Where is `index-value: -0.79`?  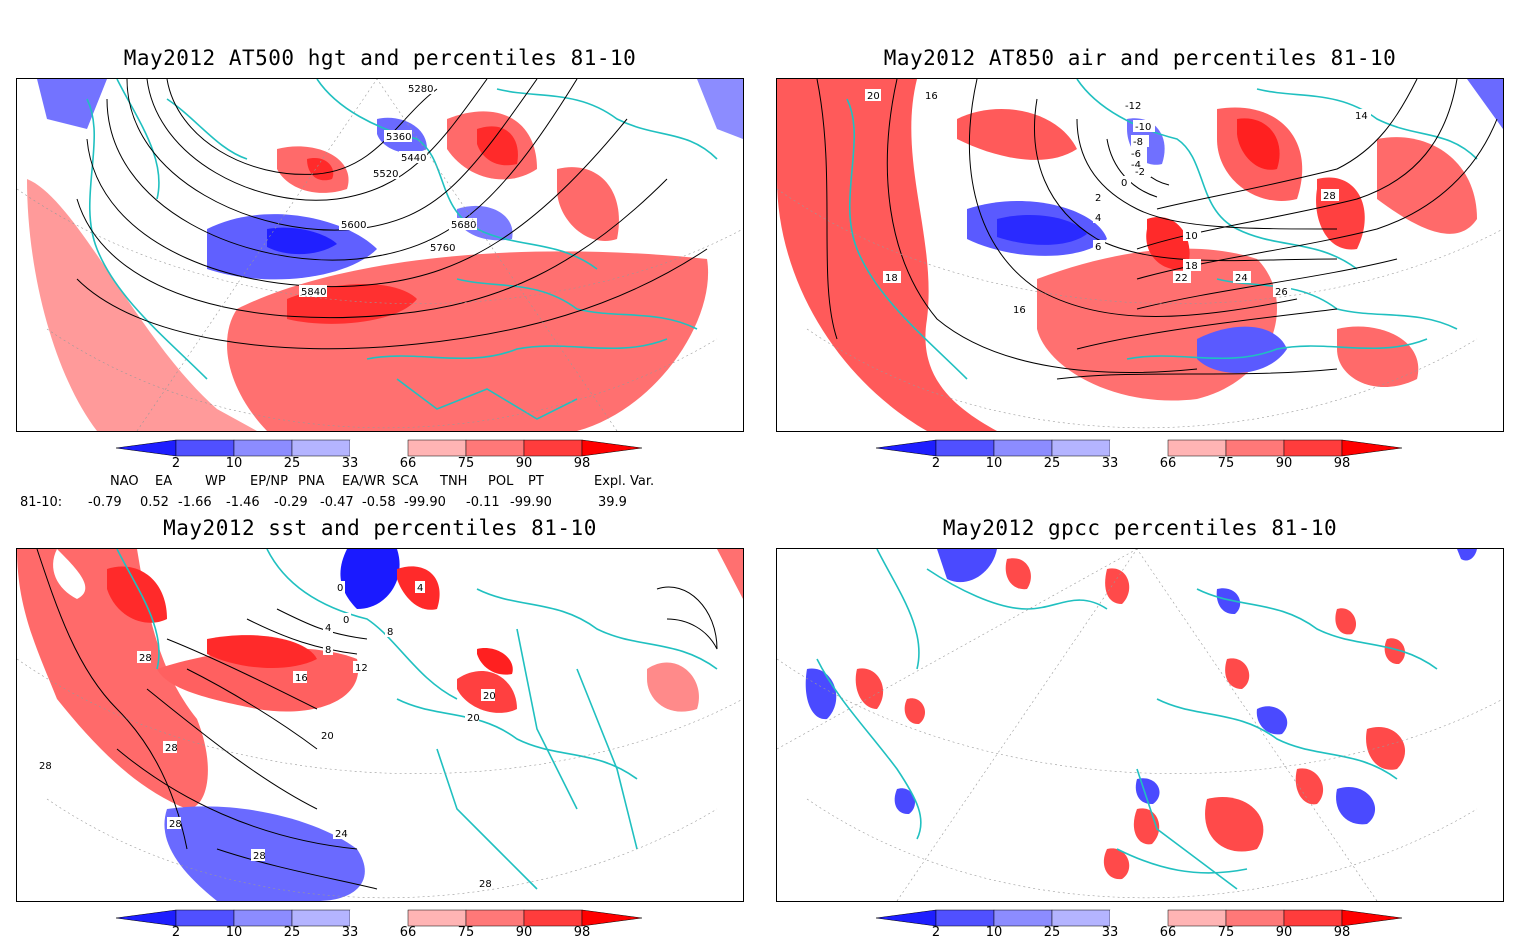 index-value: -0.79 is located at coordinates (105, 502).